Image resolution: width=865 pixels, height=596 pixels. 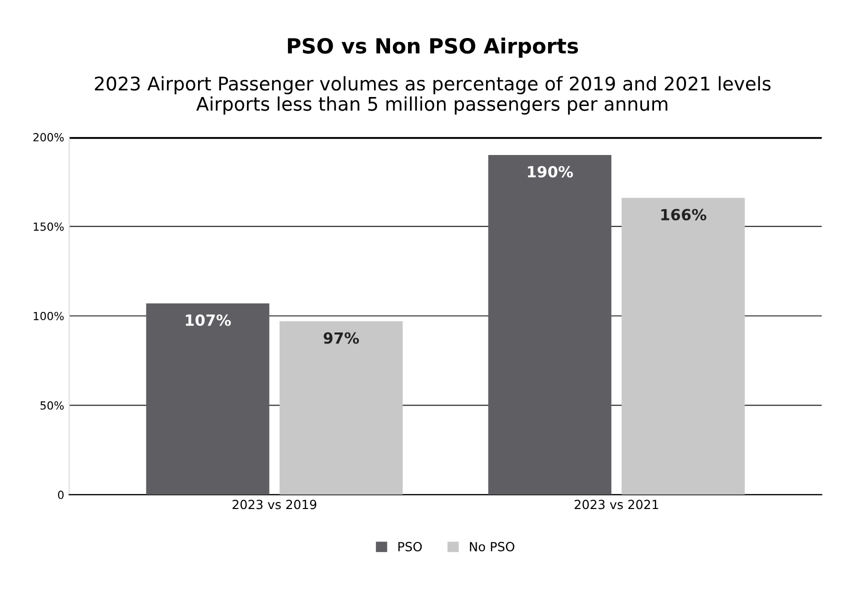 What do you see at coordinates (550, 172) in the screenshot?
I see `data-label: 190%` at bounding box center [550, 172].